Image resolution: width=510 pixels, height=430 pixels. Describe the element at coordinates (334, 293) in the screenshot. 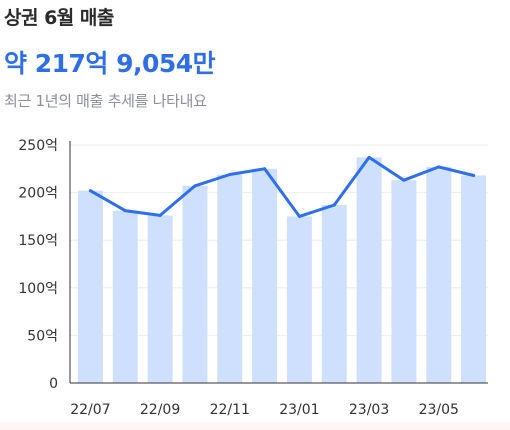

I see `bar-23/02` at that location.